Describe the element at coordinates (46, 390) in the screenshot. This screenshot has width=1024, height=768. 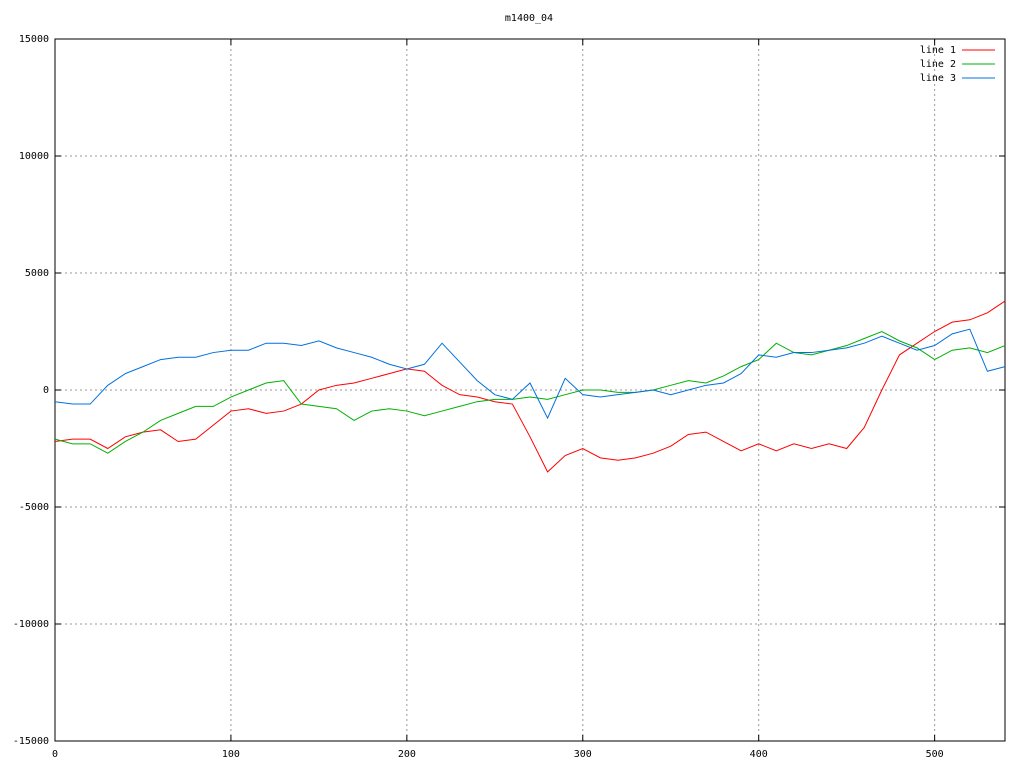
I see `y-tick-label: 0` at that location.